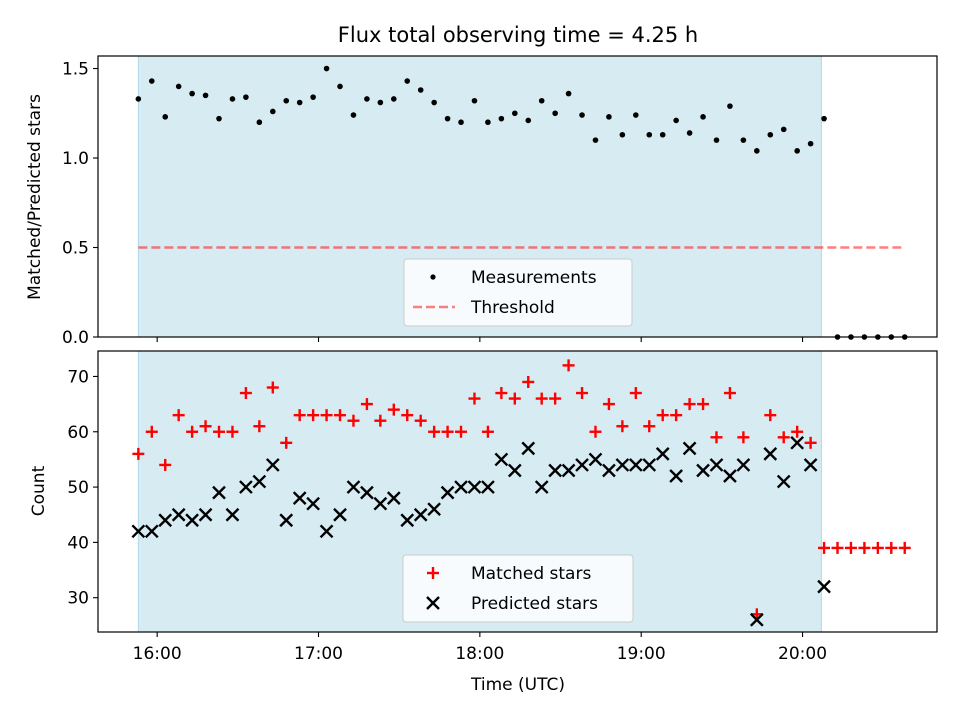 The height and width of the screenshot is (720, 960). What do you see at coordinates (78, 488) in the screenshot?
I see `bottom-ytick-label: 50` at bounding box center [78, 488].